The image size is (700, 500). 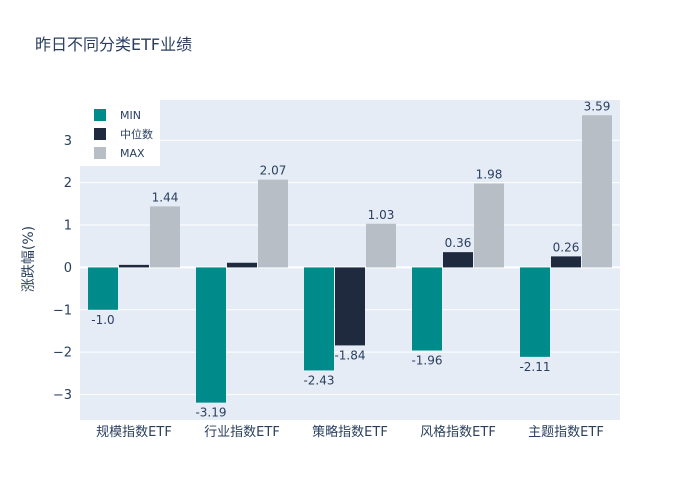 What do you see at coordinates (350, 432) in the screenshot?
I see `x-tick-label: 策略指数ETF` at bounding box center [350, 432].